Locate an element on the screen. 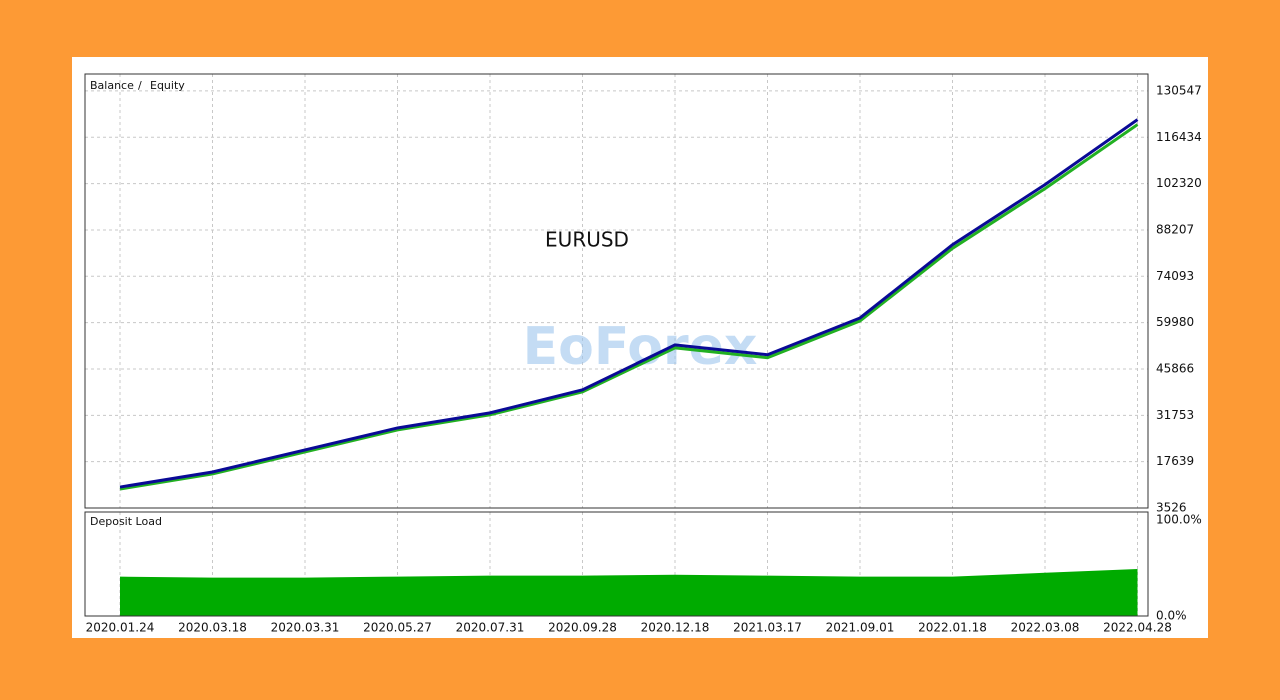  x-tick-label: 2022.04.28 is located at coordinates (1137, 628).